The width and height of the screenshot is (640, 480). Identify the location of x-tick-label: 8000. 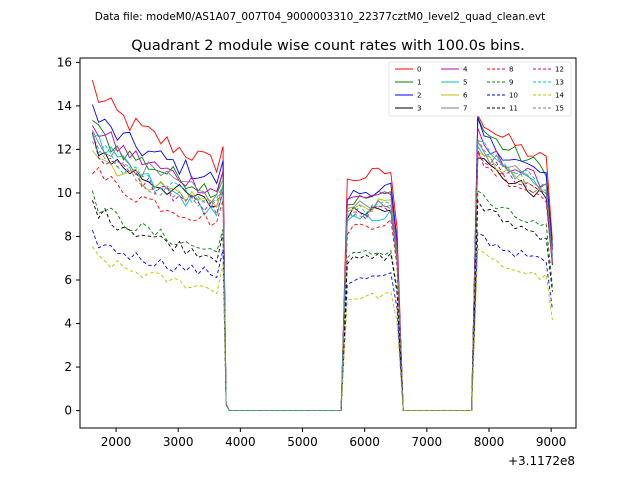
(489, 442).